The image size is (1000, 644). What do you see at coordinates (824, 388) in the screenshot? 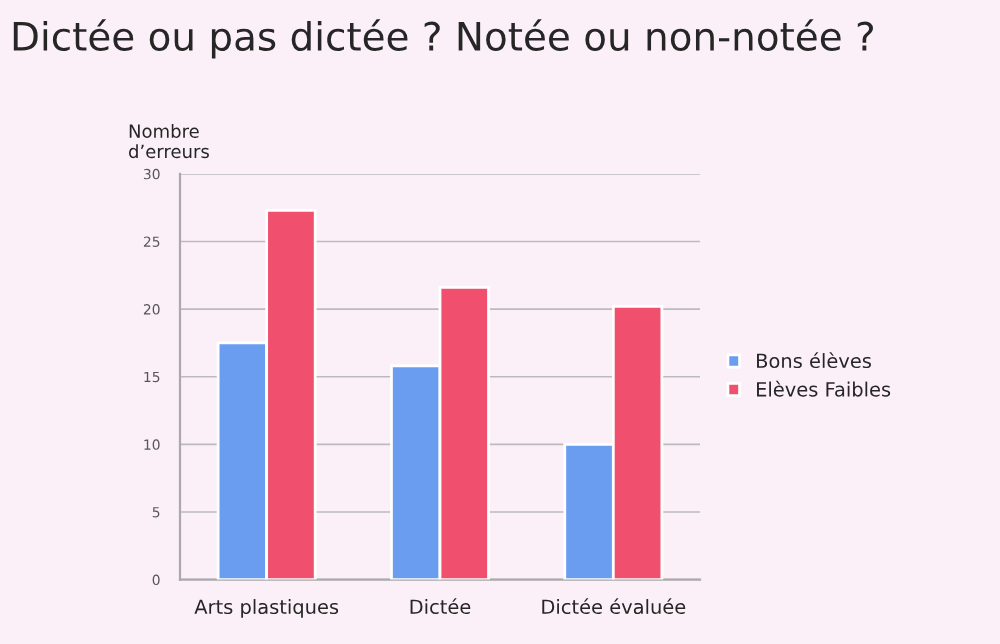
I see `legend-label: Elèves Faibles` at bounding box center [824, 388].